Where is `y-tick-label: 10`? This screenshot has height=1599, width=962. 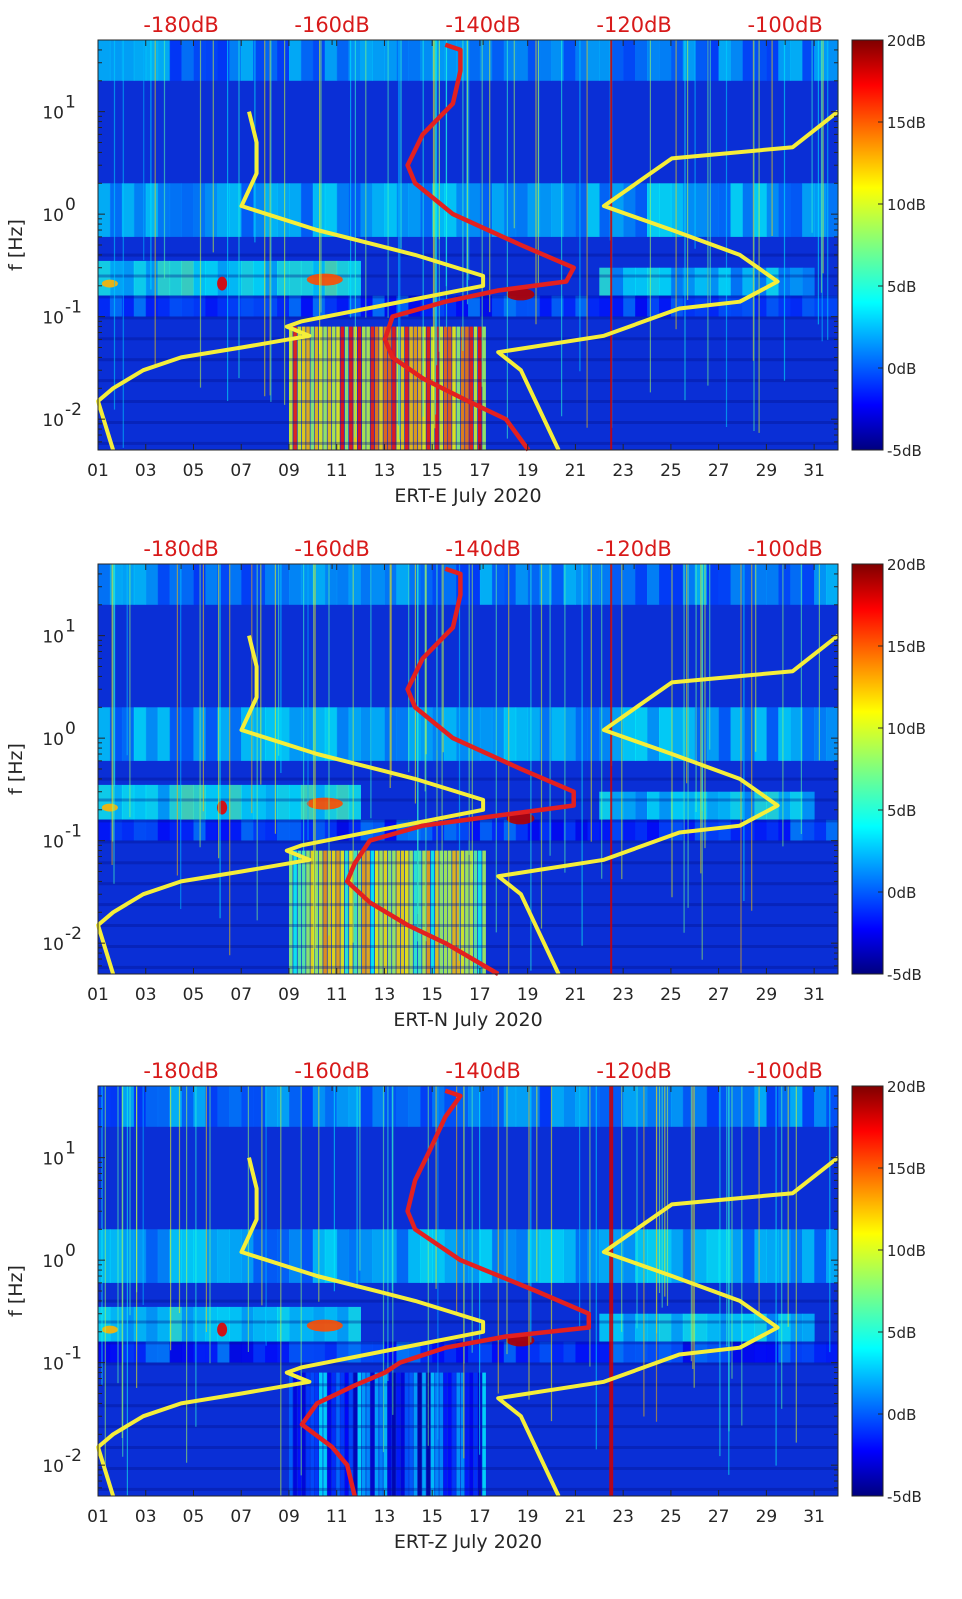 y-tick-label: 10 is located at coordinates (53, 421).